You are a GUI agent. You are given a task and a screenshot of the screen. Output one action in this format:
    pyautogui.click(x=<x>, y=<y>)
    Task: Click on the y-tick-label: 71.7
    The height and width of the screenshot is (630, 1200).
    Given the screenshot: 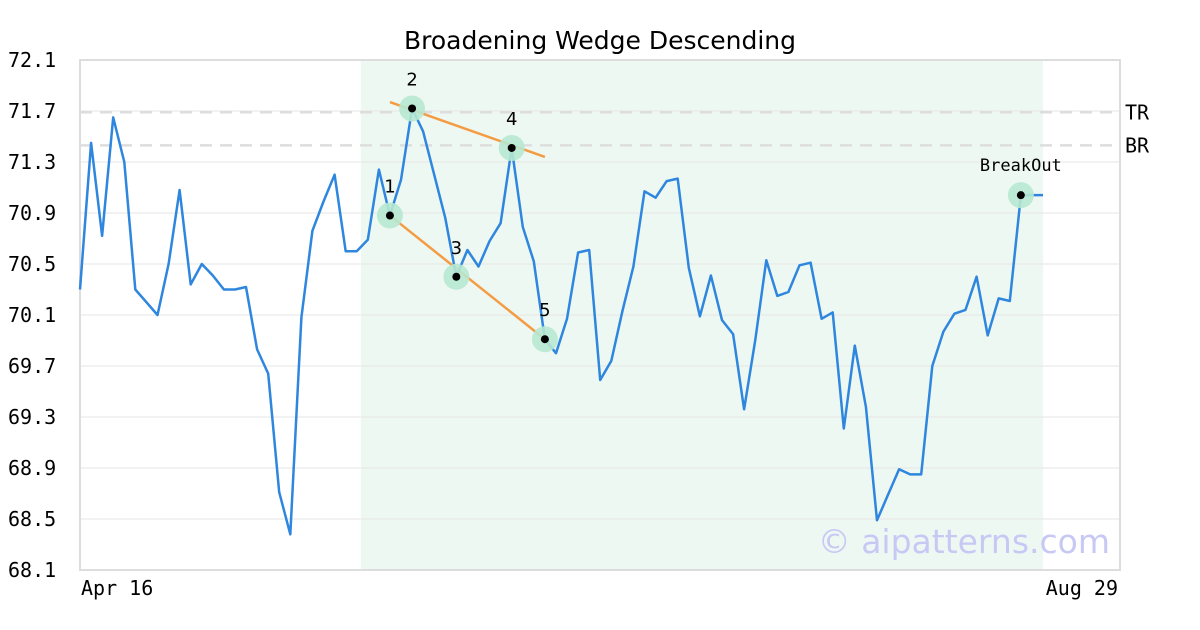 What is the action you would take?
    pyautogui.click(x=32, y=111)
    